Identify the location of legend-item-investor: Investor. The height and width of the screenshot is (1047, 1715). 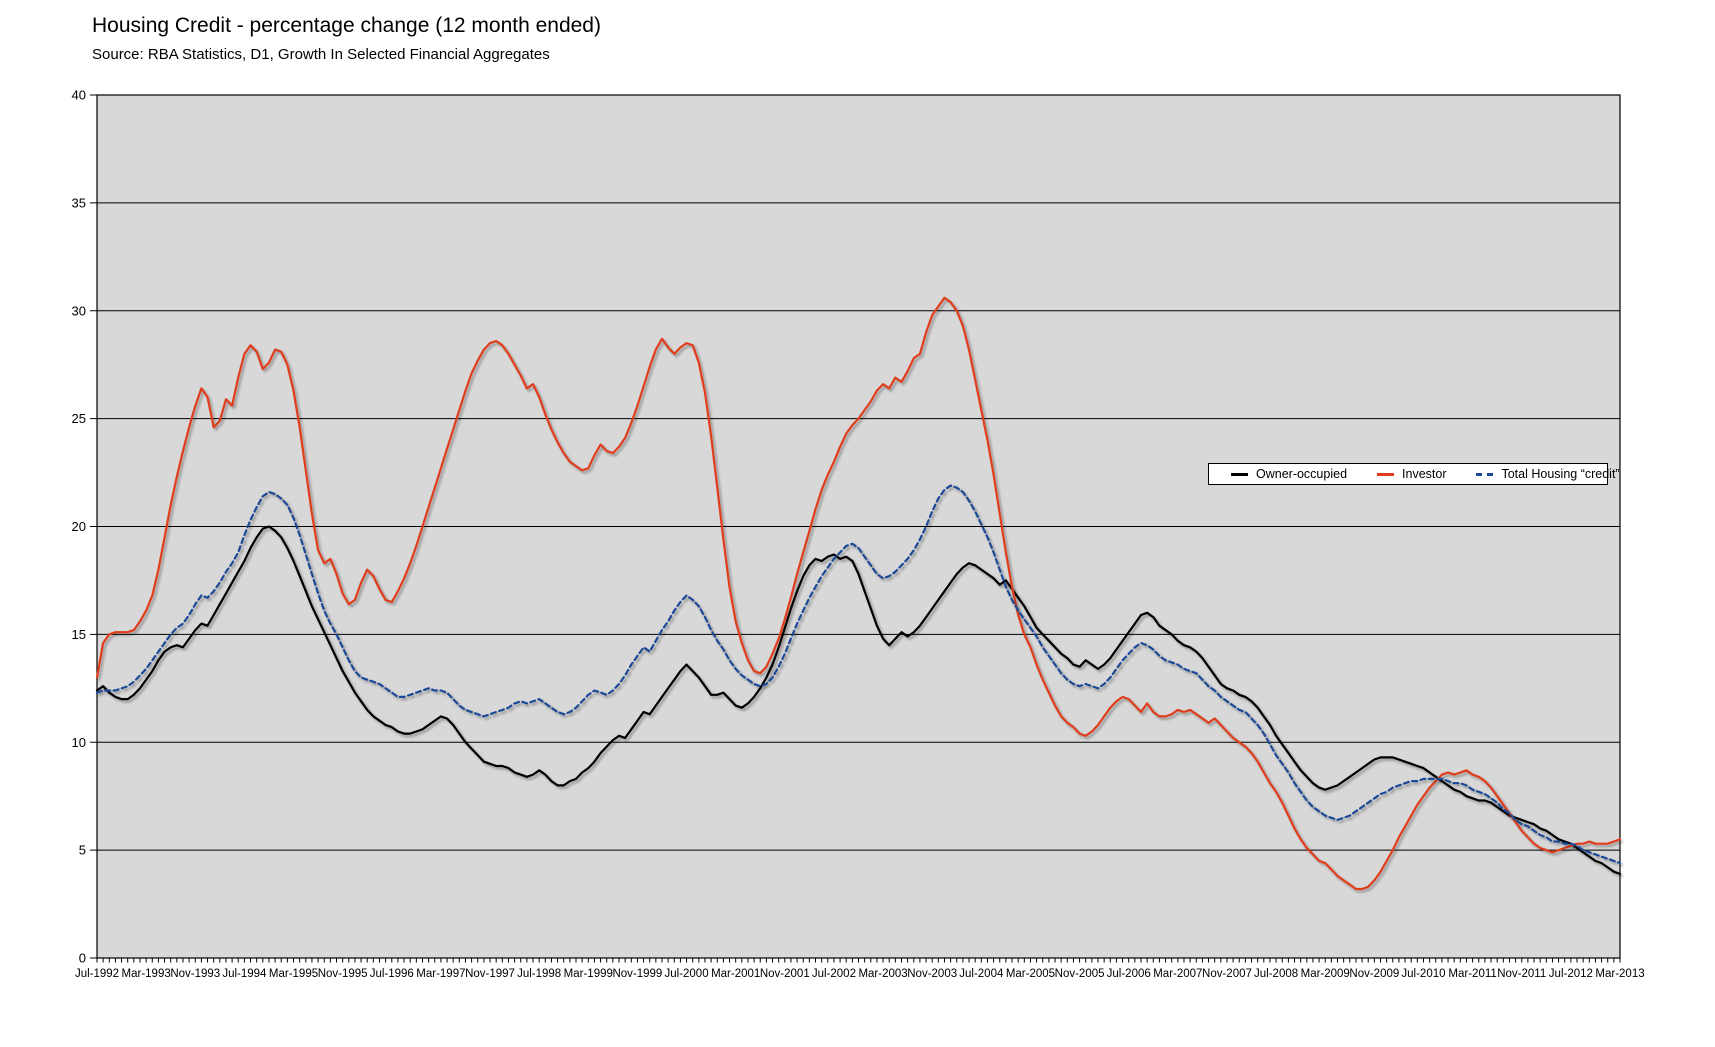
(1411, 474).